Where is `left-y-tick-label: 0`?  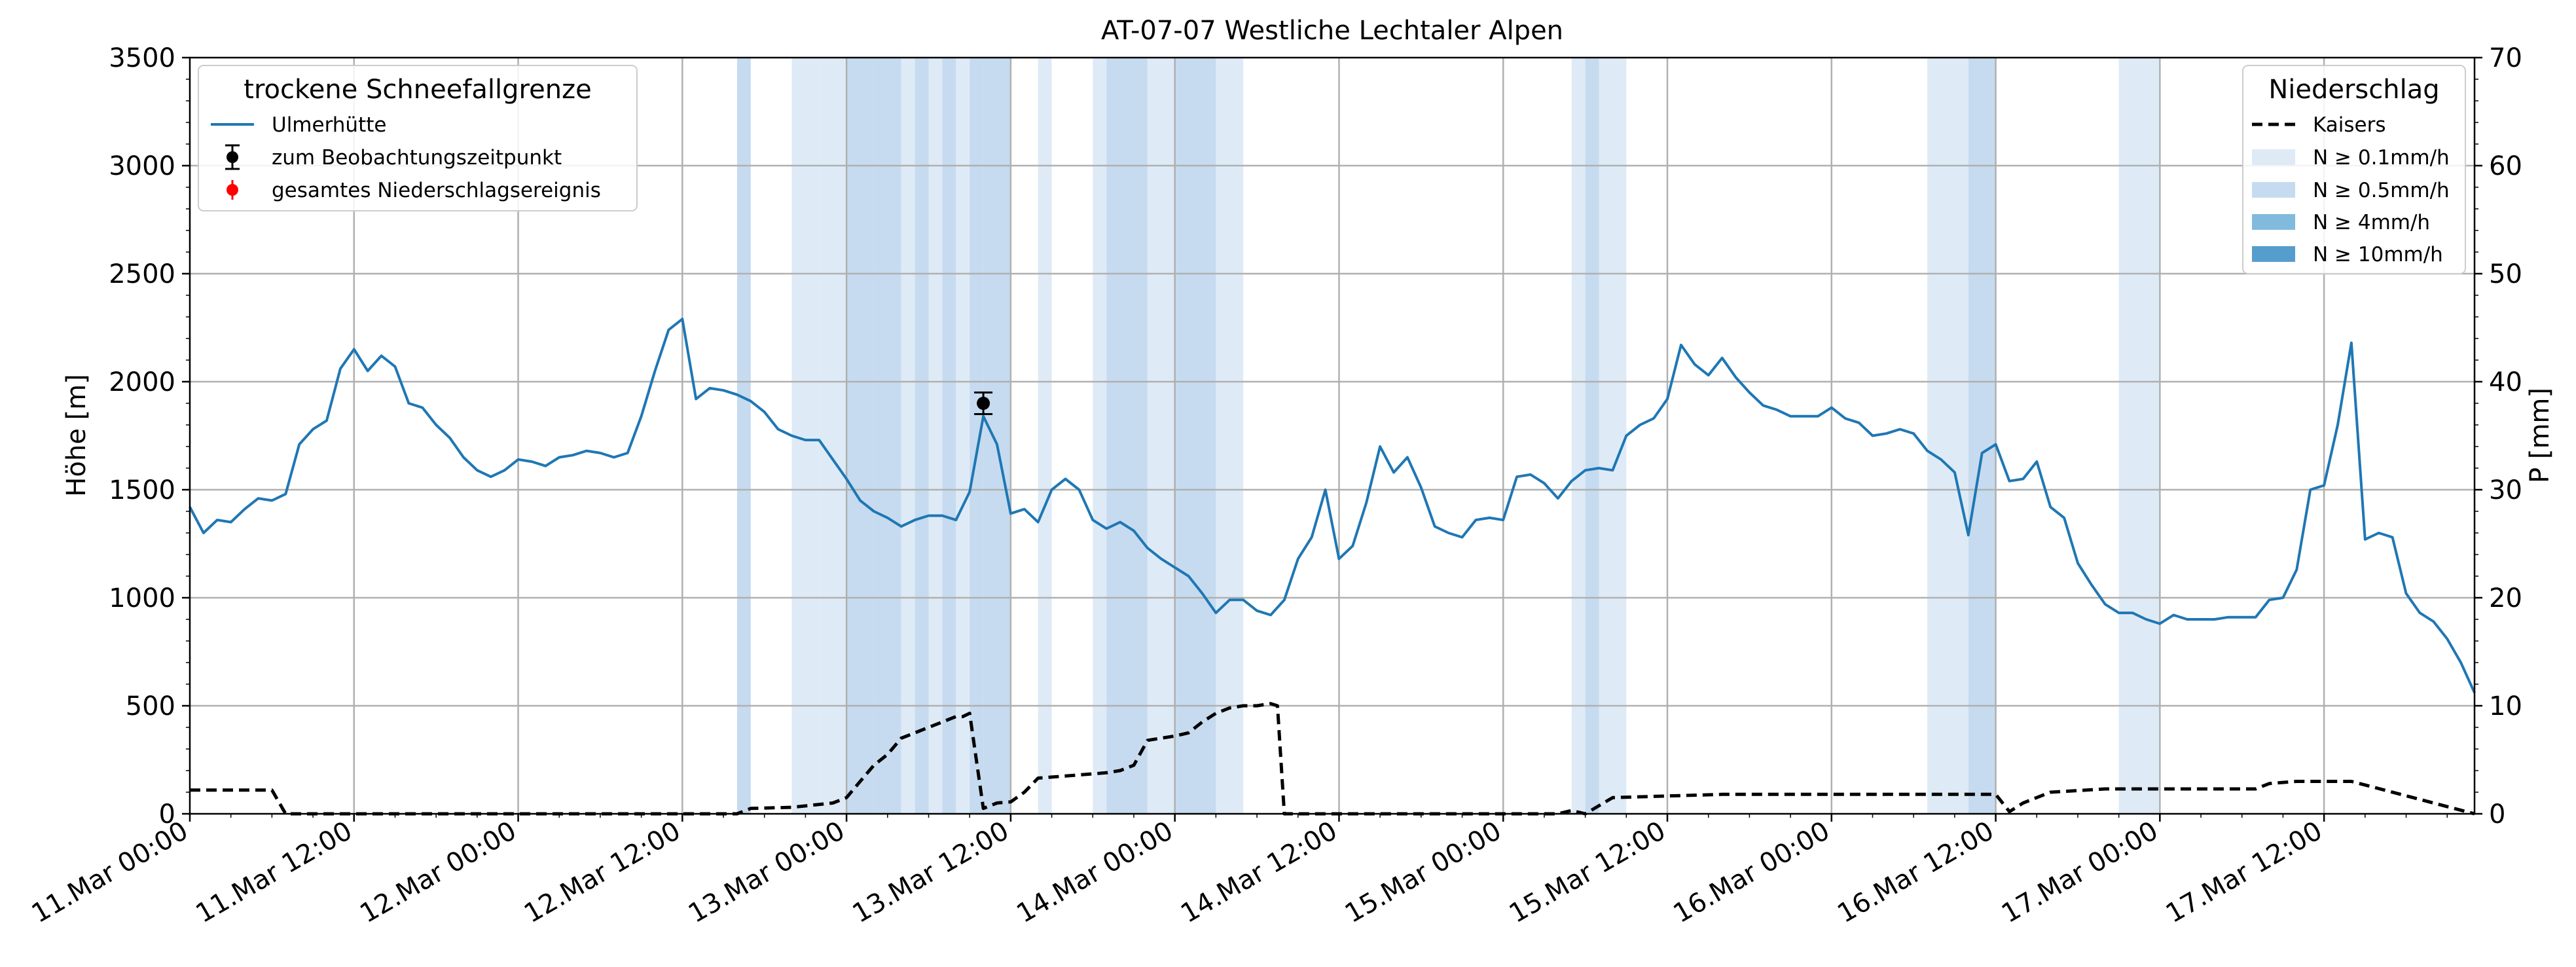
left-y-tick-label: 0 is located at coordinates (167, 814).